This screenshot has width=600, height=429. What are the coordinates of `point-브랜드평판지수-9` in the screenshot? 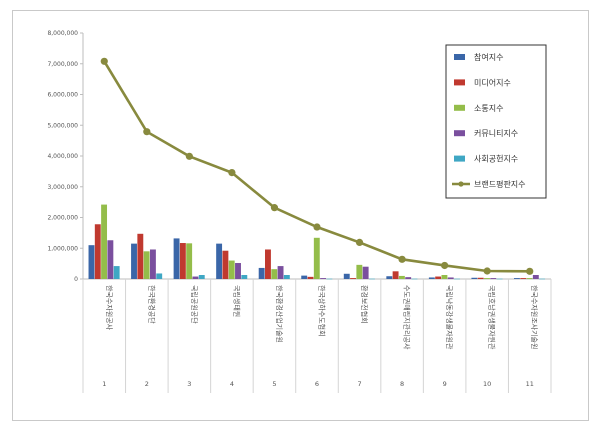 It's located at (445, 265).